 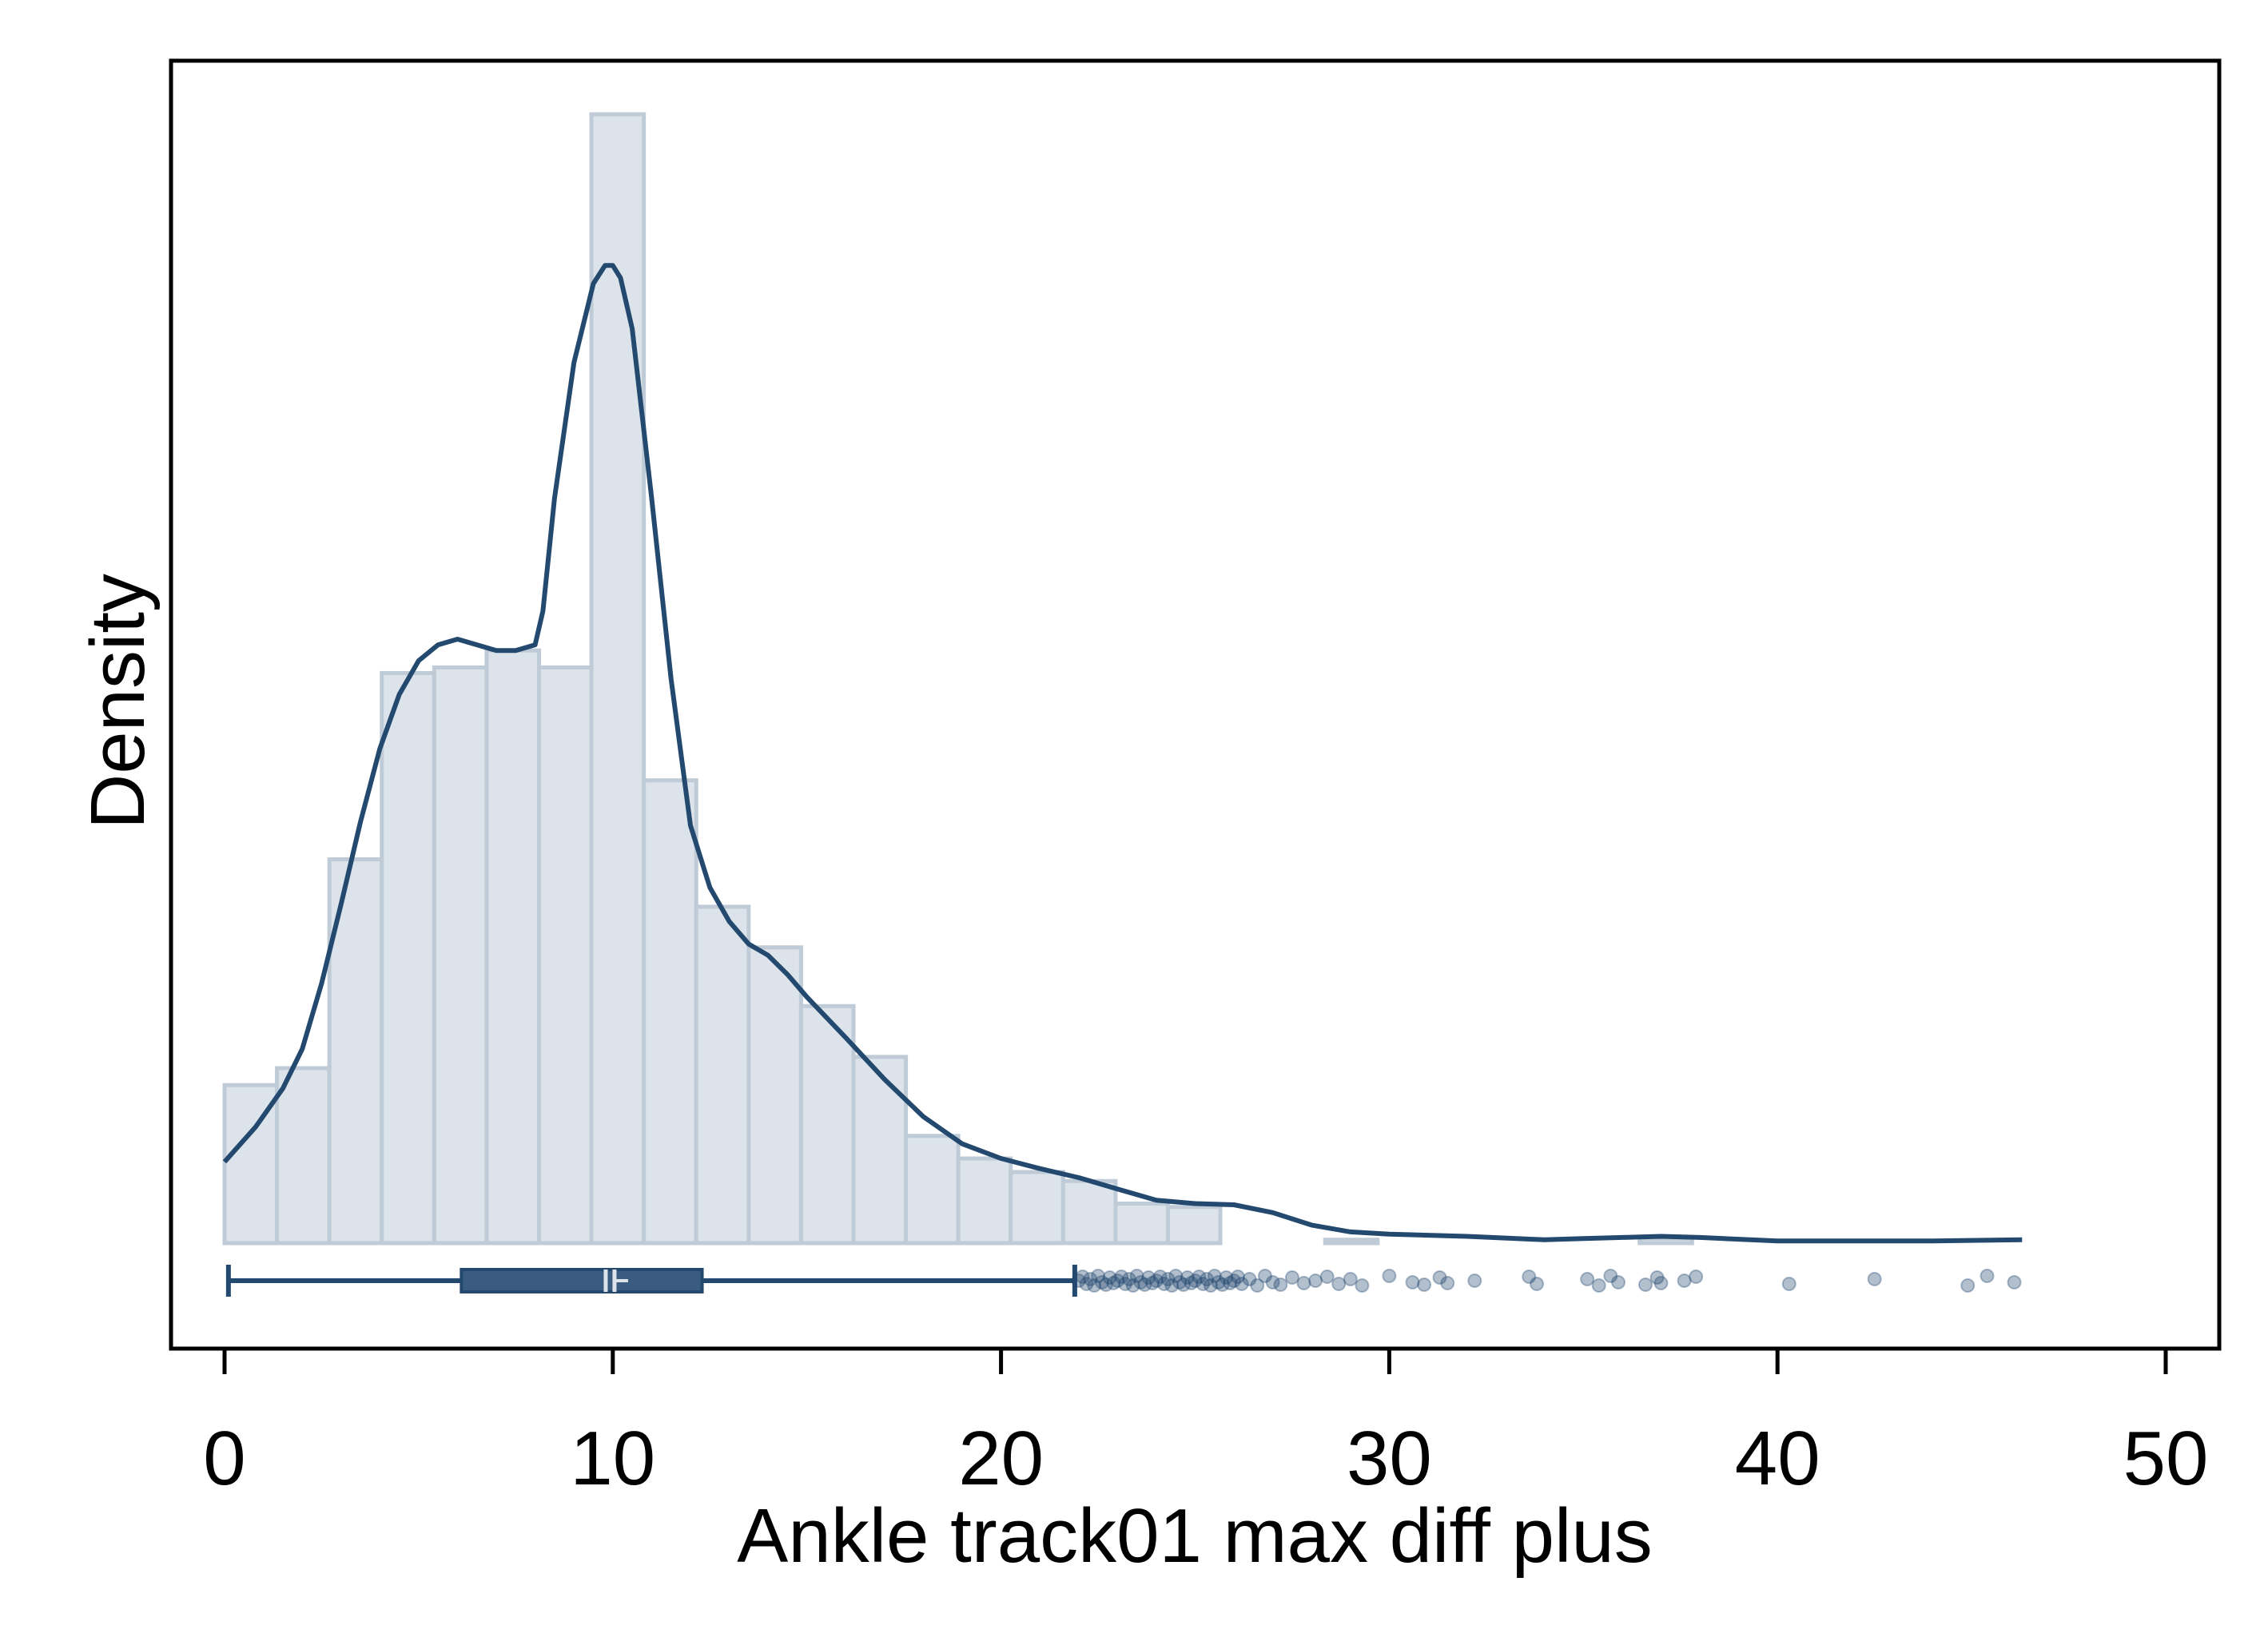 What do you see at coordinates (612, 1458) in the screenshot?
I see `x-tick-label: 10` at bounding box center [612, 1458].